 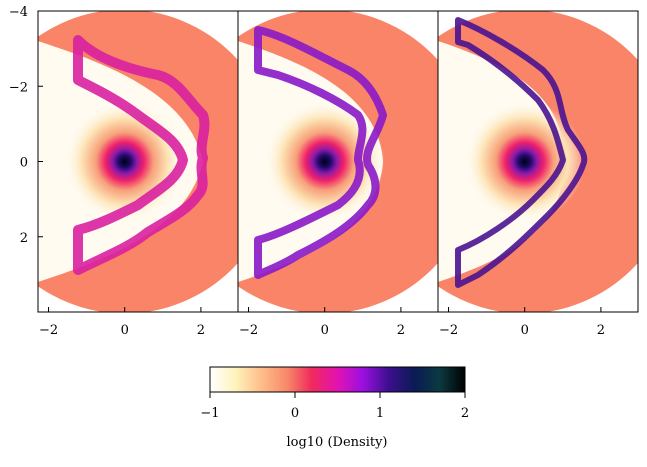 I want to click on colorbar-tick-label: 2, so click(x=465, y=413).